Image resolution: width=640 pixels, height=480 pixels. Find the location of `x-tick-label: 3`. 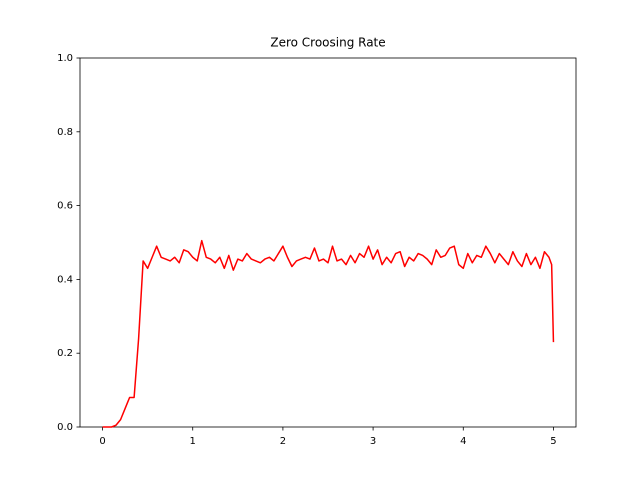

x-tick-label: 3 is located at coordinates (373, 441).